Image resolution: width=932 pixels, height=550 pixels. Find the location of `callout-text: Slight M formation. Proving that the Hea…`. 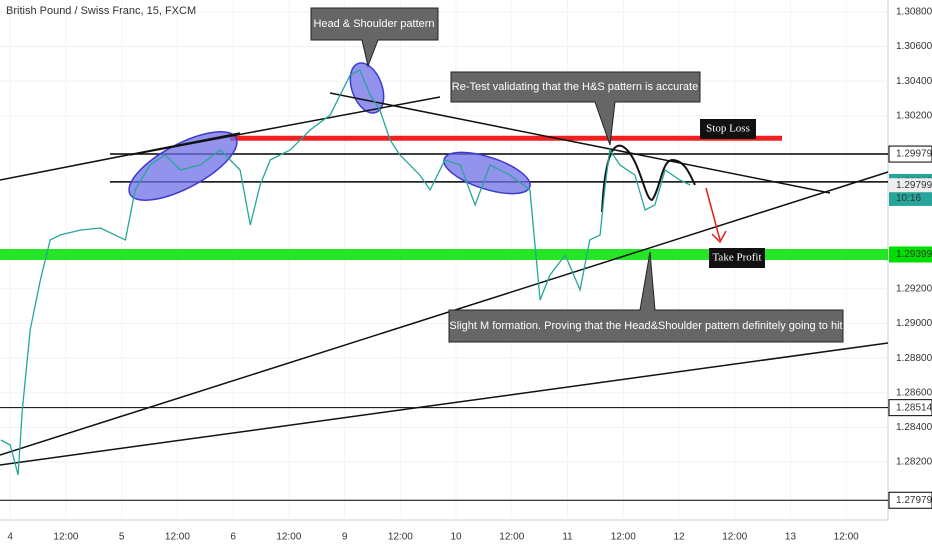

callout-text: Slight M formation. Proving that the Hea… is located at coordinates (645, 326).